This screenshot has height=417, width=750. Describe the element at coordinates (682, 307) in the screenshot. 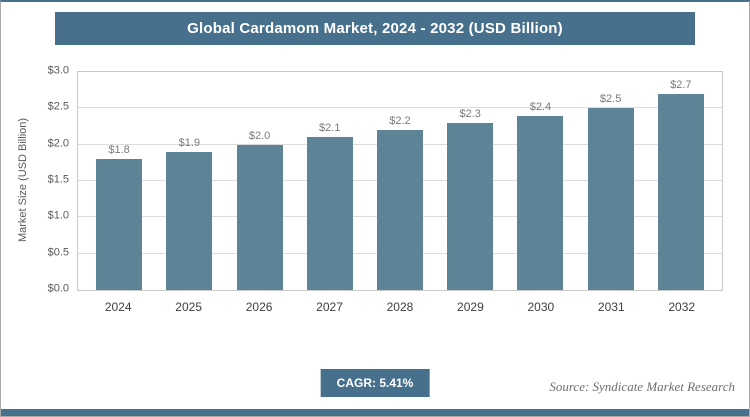

I see `x-axis-label: 2032` at that location.